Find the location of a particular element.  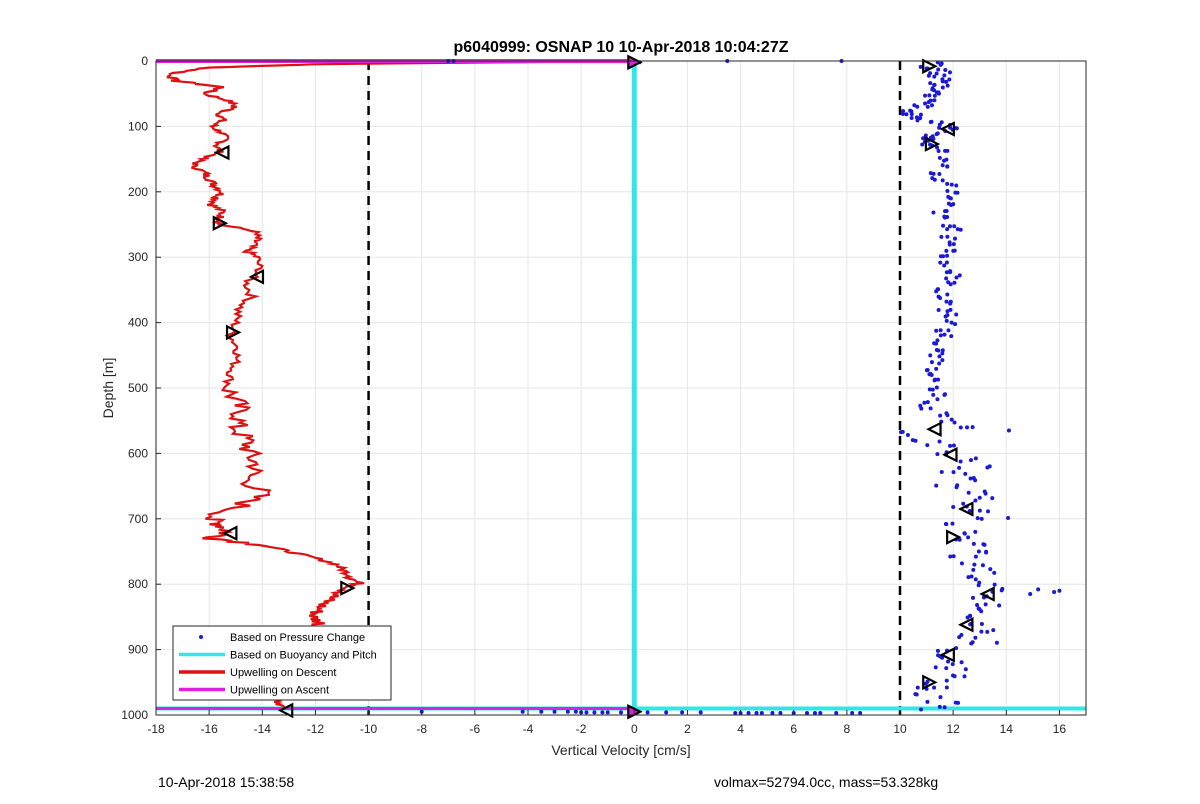

x-tick-label: -10 is located at coordinates (369, 729).